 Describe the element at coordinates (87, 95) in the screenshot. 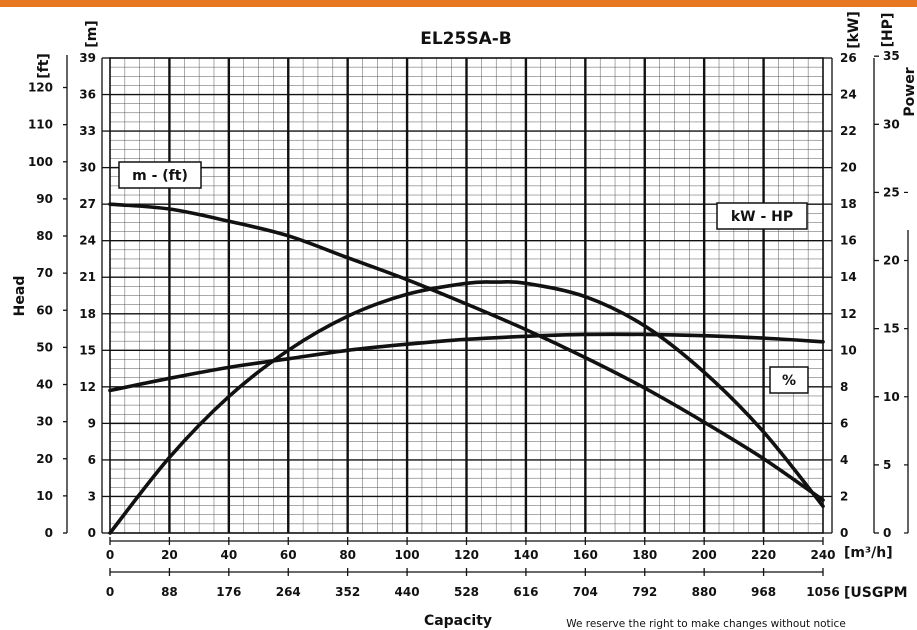

I see `y-m-tick-label: 36` at that location.